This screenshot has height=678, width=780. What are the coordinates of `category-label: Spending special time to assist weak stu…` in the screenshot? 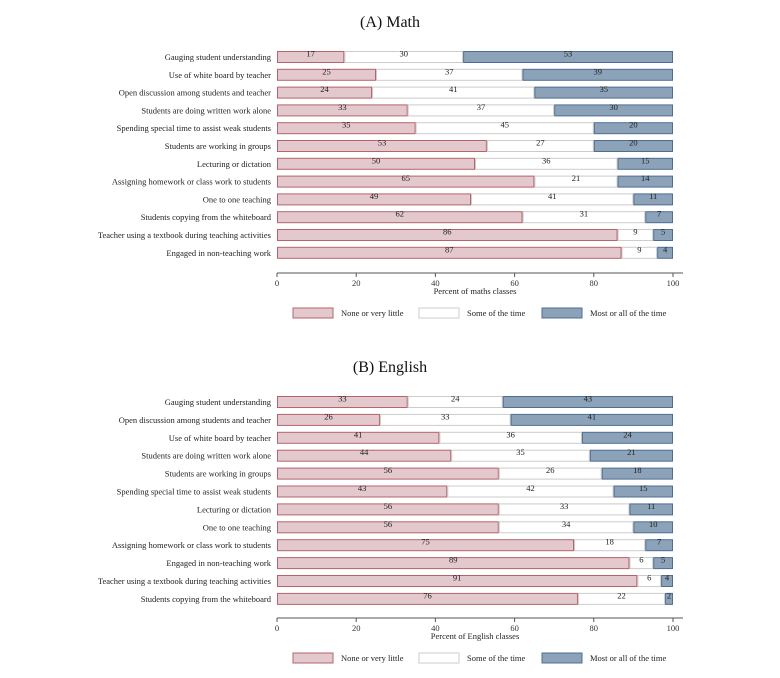 It's located at (194, 128).